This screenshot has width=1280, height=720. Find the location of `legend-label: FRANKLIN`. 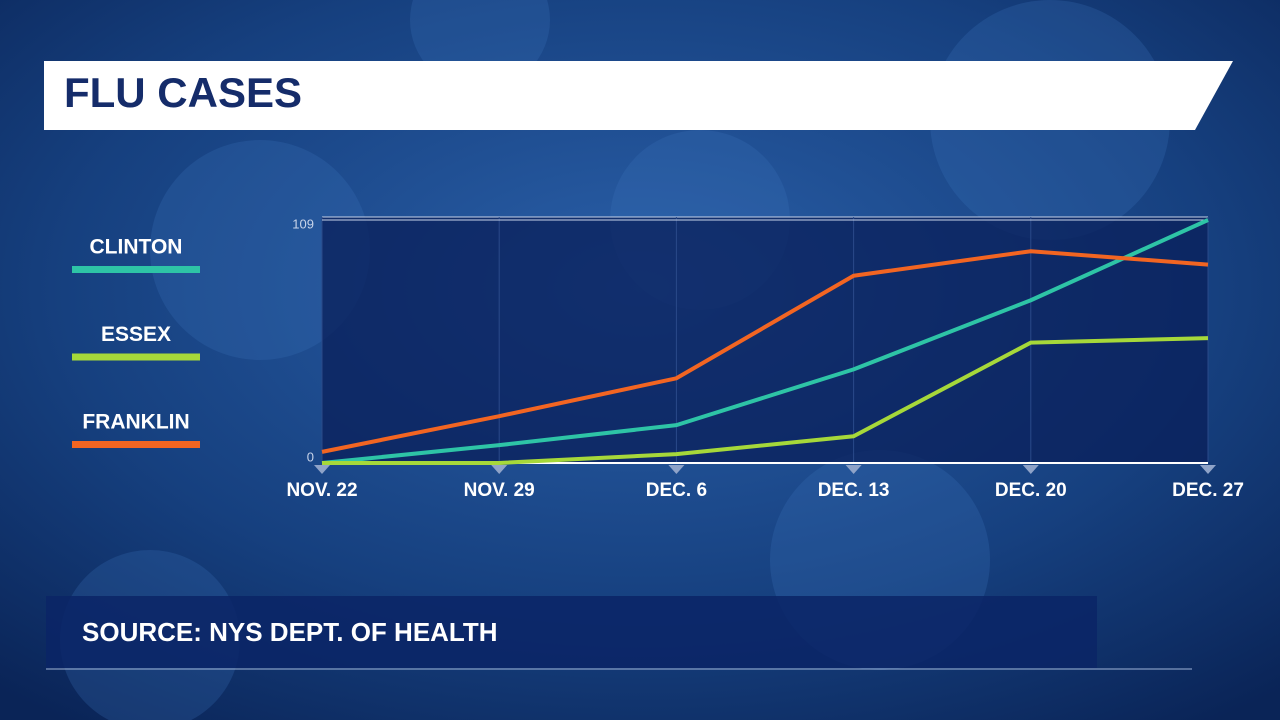

legend-label: FRANKLIN is located at coordinates (135, 422).